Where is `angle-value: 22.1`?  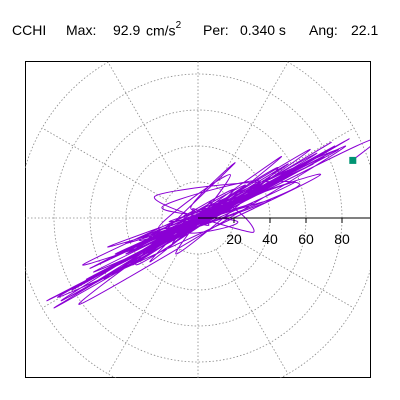 angle-value: 22.1 is located at coordinates (365, 30).